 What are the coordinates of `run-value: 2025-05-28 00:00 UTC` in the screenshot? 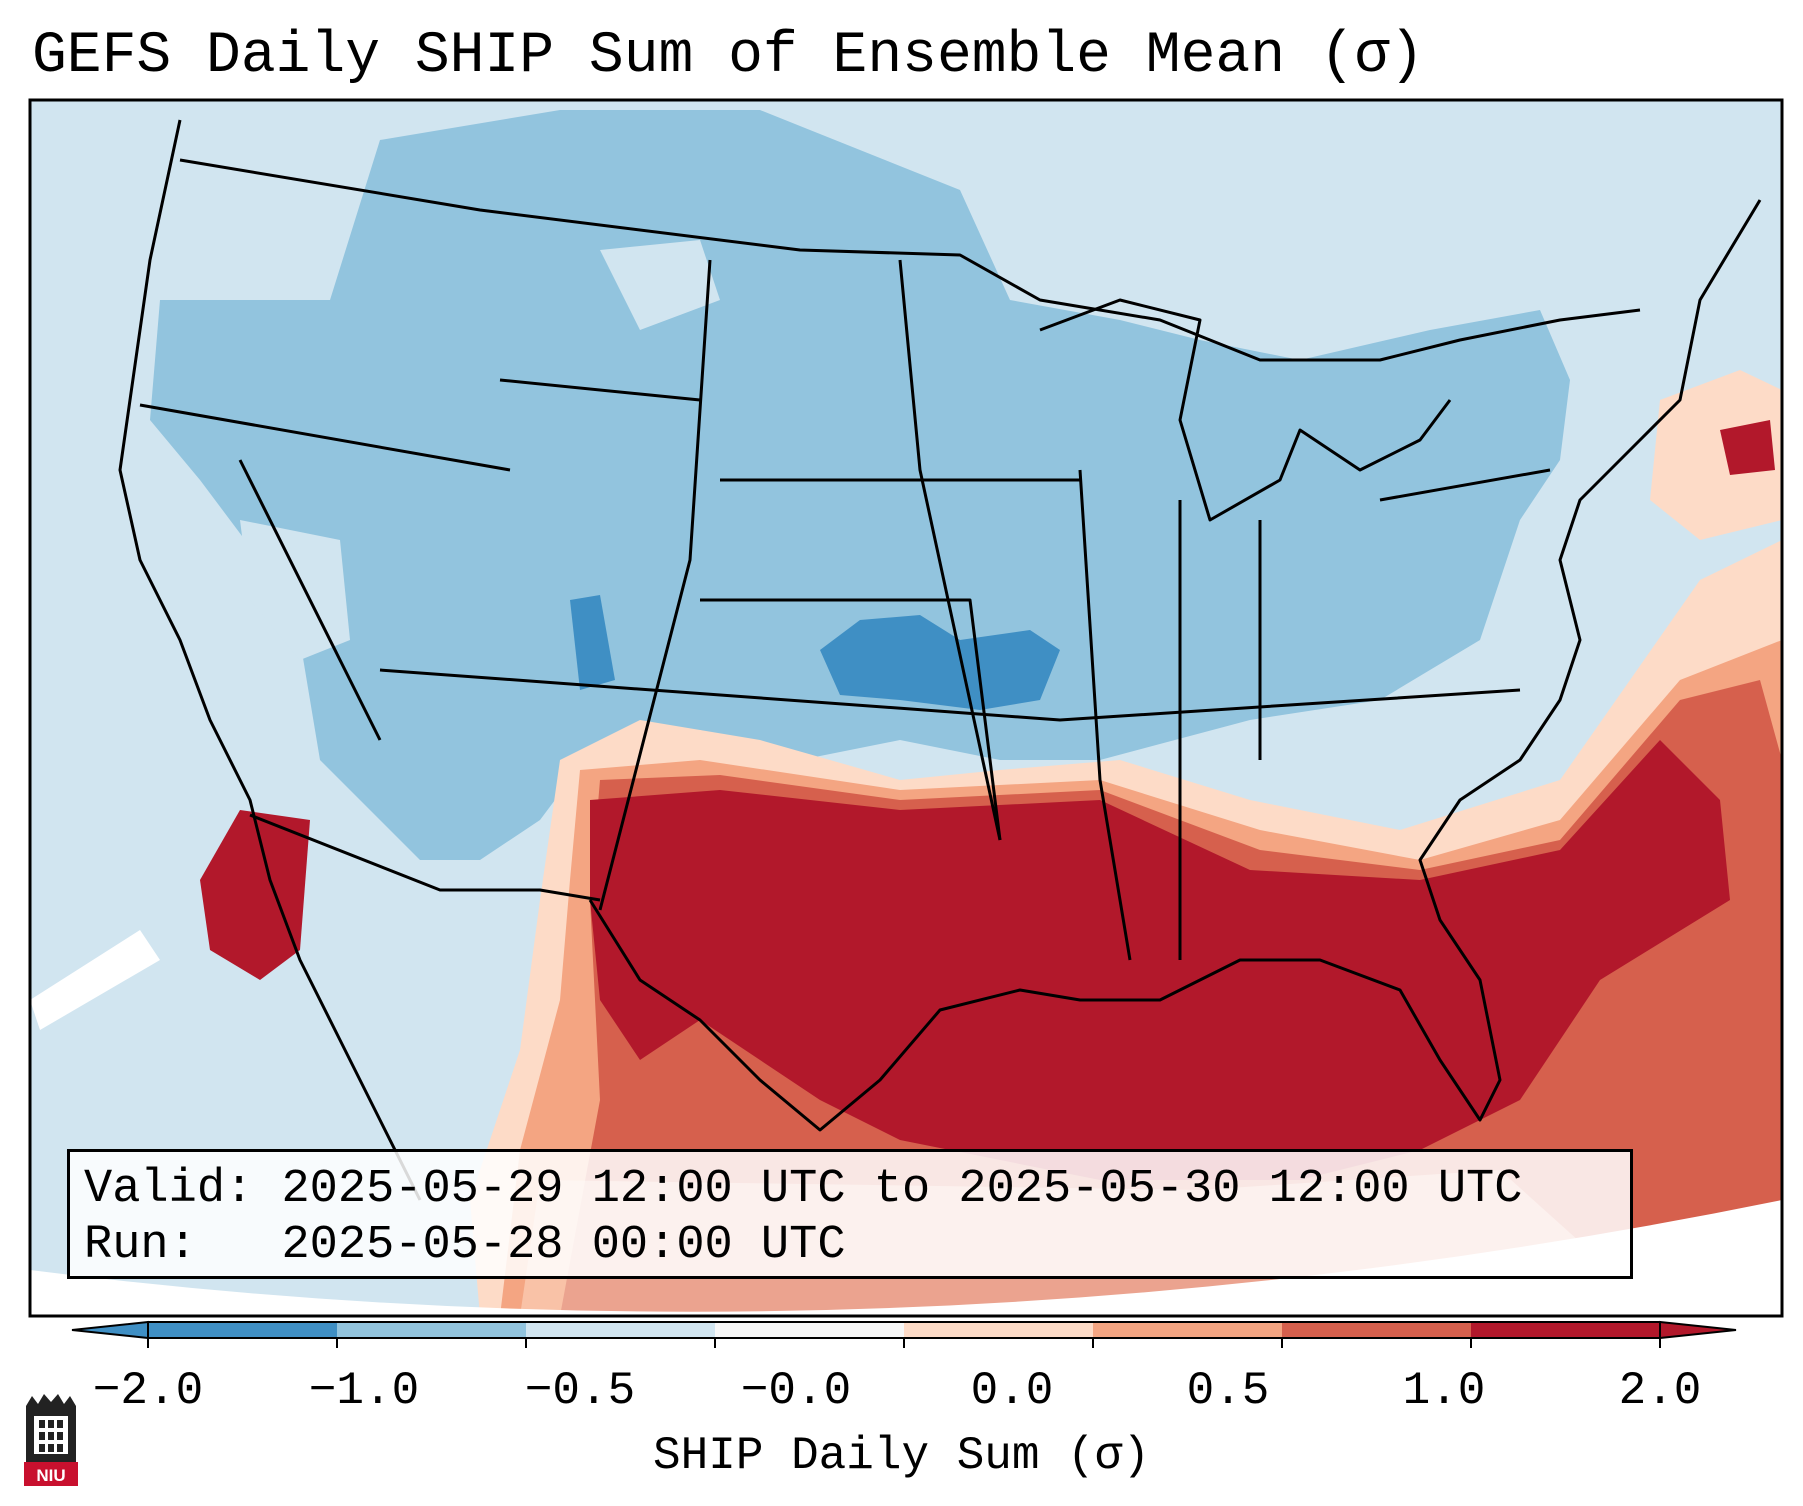 It's located at (563, 1245).